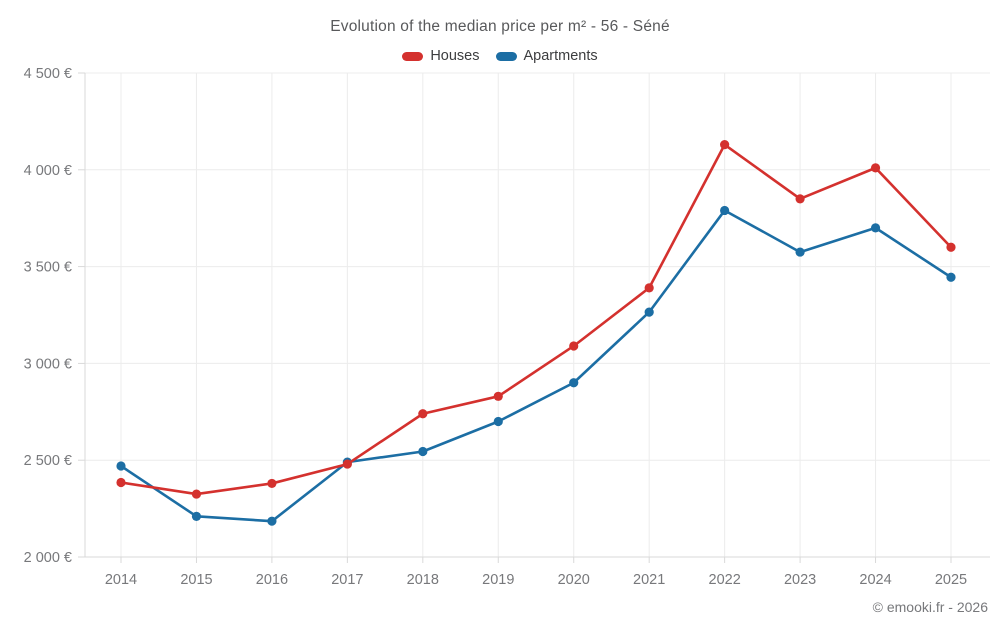 The height and width of the screenshot is (625, 1000). What do you see at coordinates (498, 580) in the screenshot?
I see `x-tick-label: 2019` at bounding box center [498, 580].